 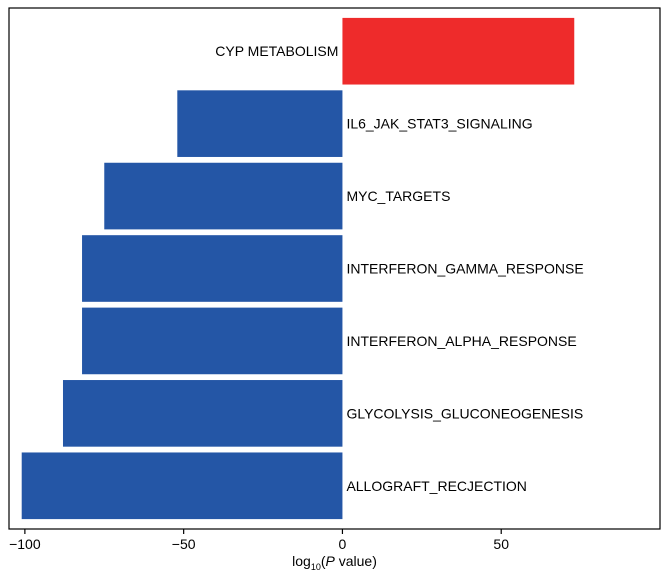 I want to click on category-label: INTERFERON_ALPHA_RESPONSE, so click(x=461, y=341).